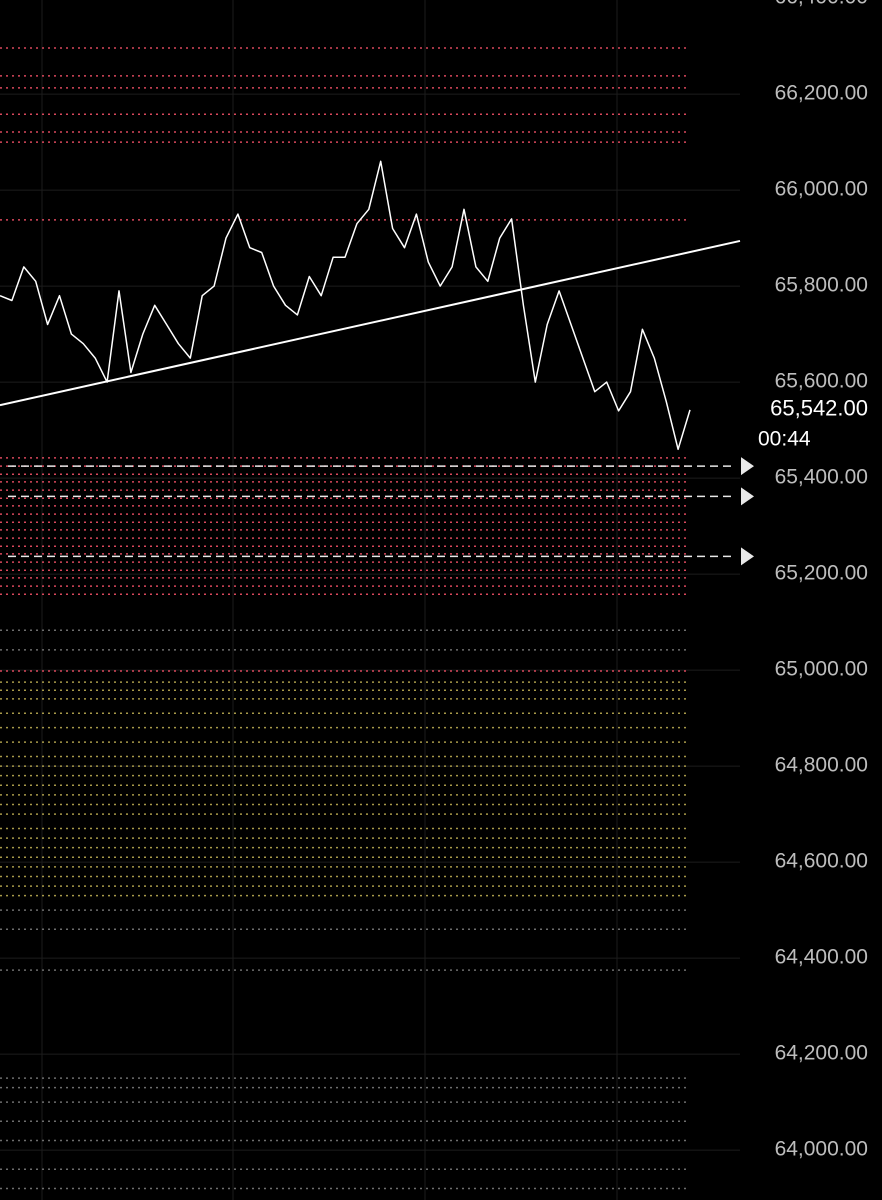 The image size is (882, 1200). What do you see at coordinates (819, 408) in the screenshot?
I see `last-price-label: 65,542.00` at bounding box center [819, 408].